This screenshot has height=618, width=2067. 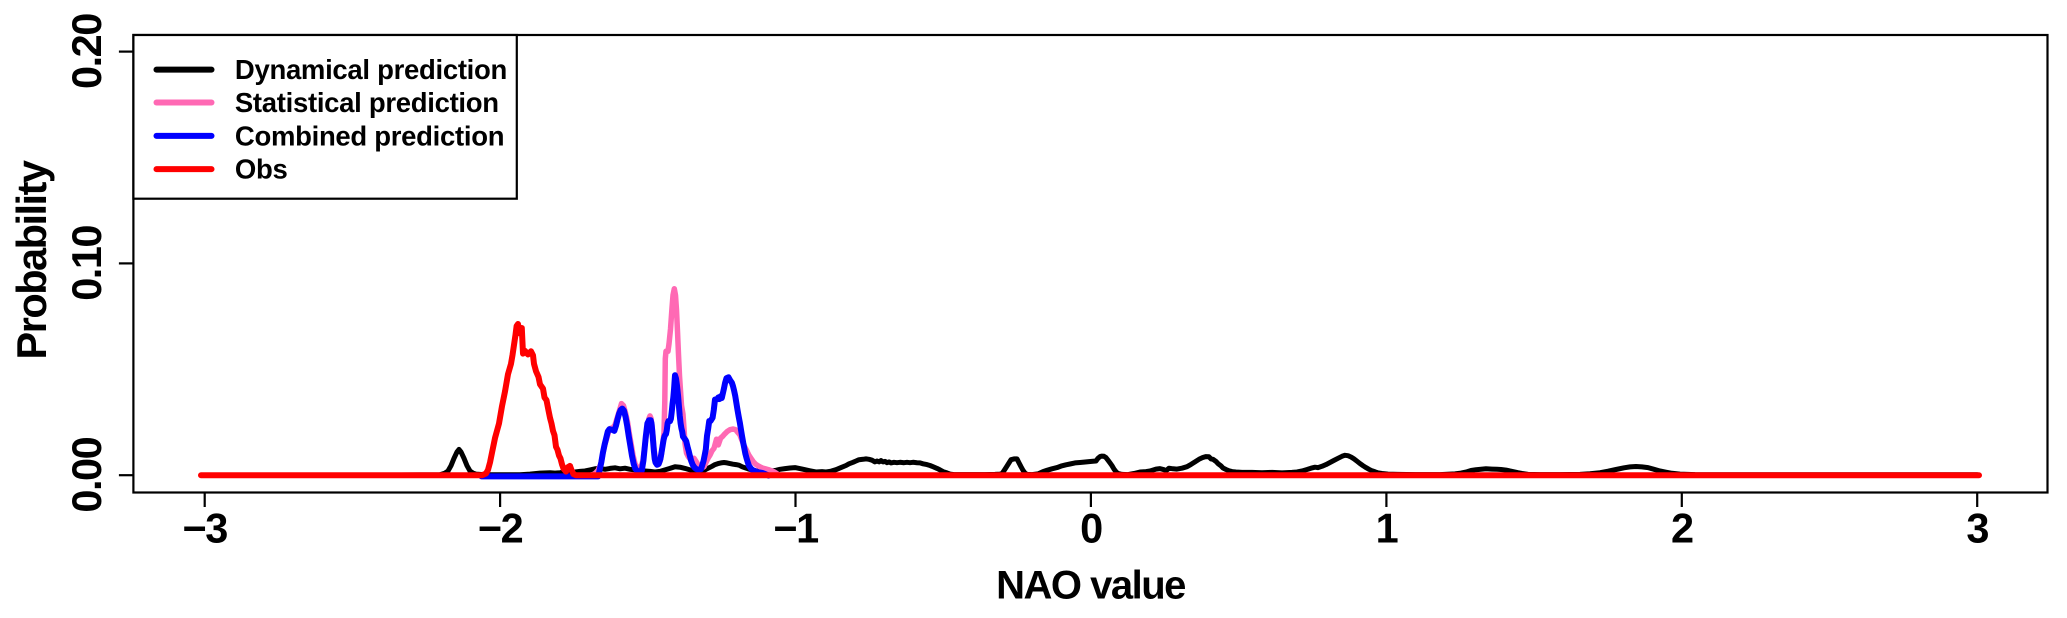 I want to click on svg-text: 1, so click(x=1387, y=528).